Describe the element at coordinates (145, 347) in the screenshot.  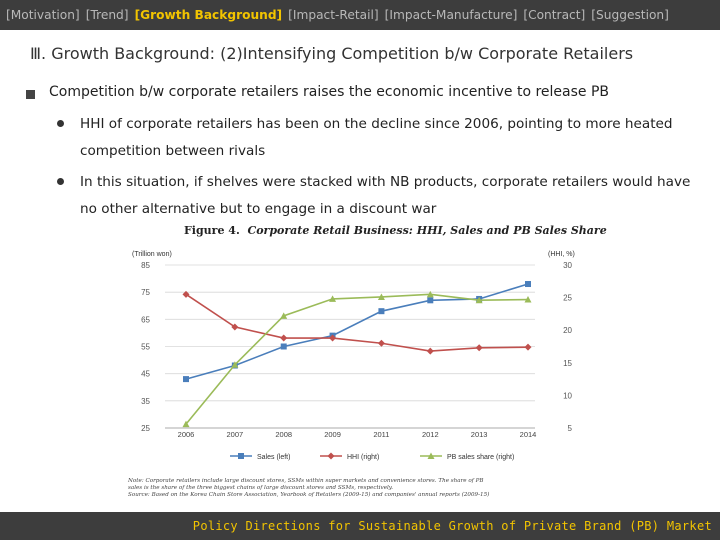
I see `y-left-tick-label: 55` at that location.